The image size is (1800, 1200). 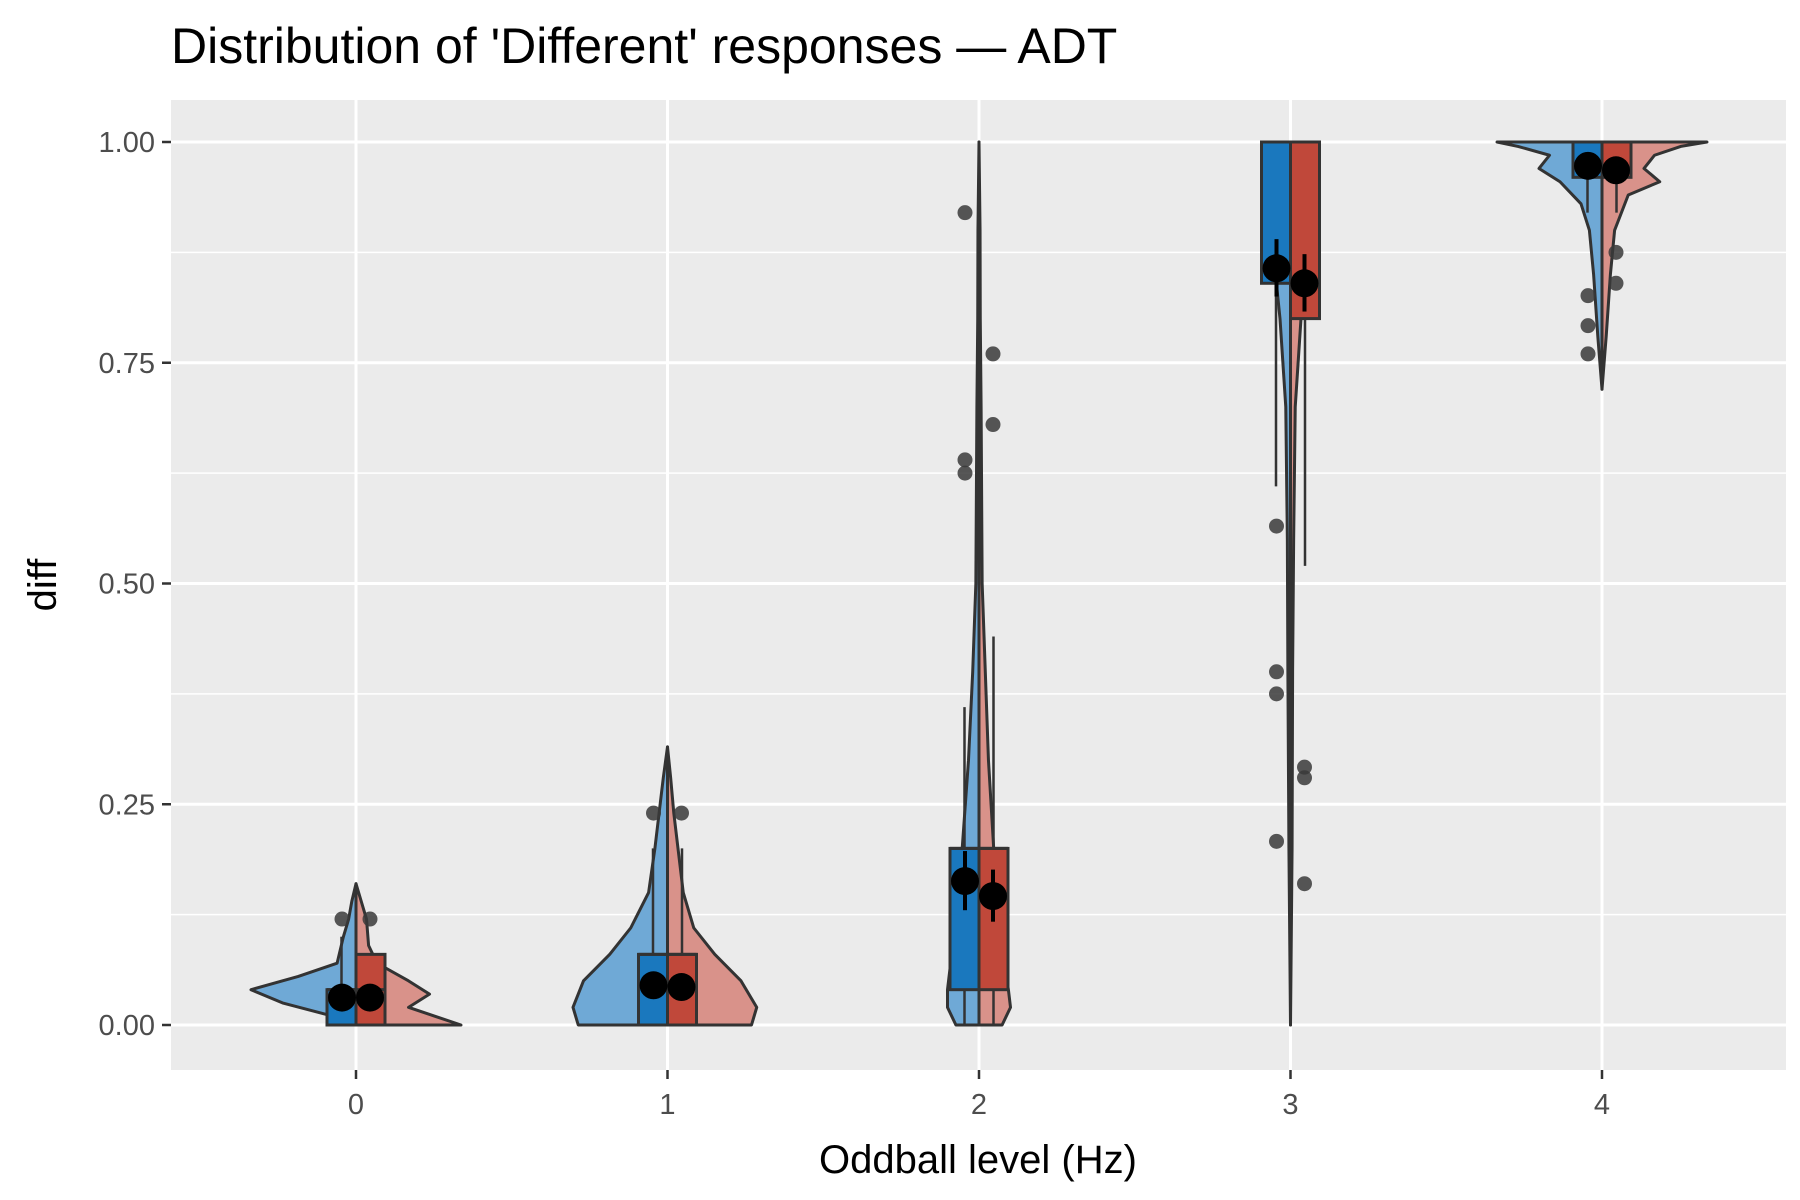 What do you see at coordinates (356, 1105) in the screenshot?
I see `x-tick-label: 0` at bounding box center [356, 1105].